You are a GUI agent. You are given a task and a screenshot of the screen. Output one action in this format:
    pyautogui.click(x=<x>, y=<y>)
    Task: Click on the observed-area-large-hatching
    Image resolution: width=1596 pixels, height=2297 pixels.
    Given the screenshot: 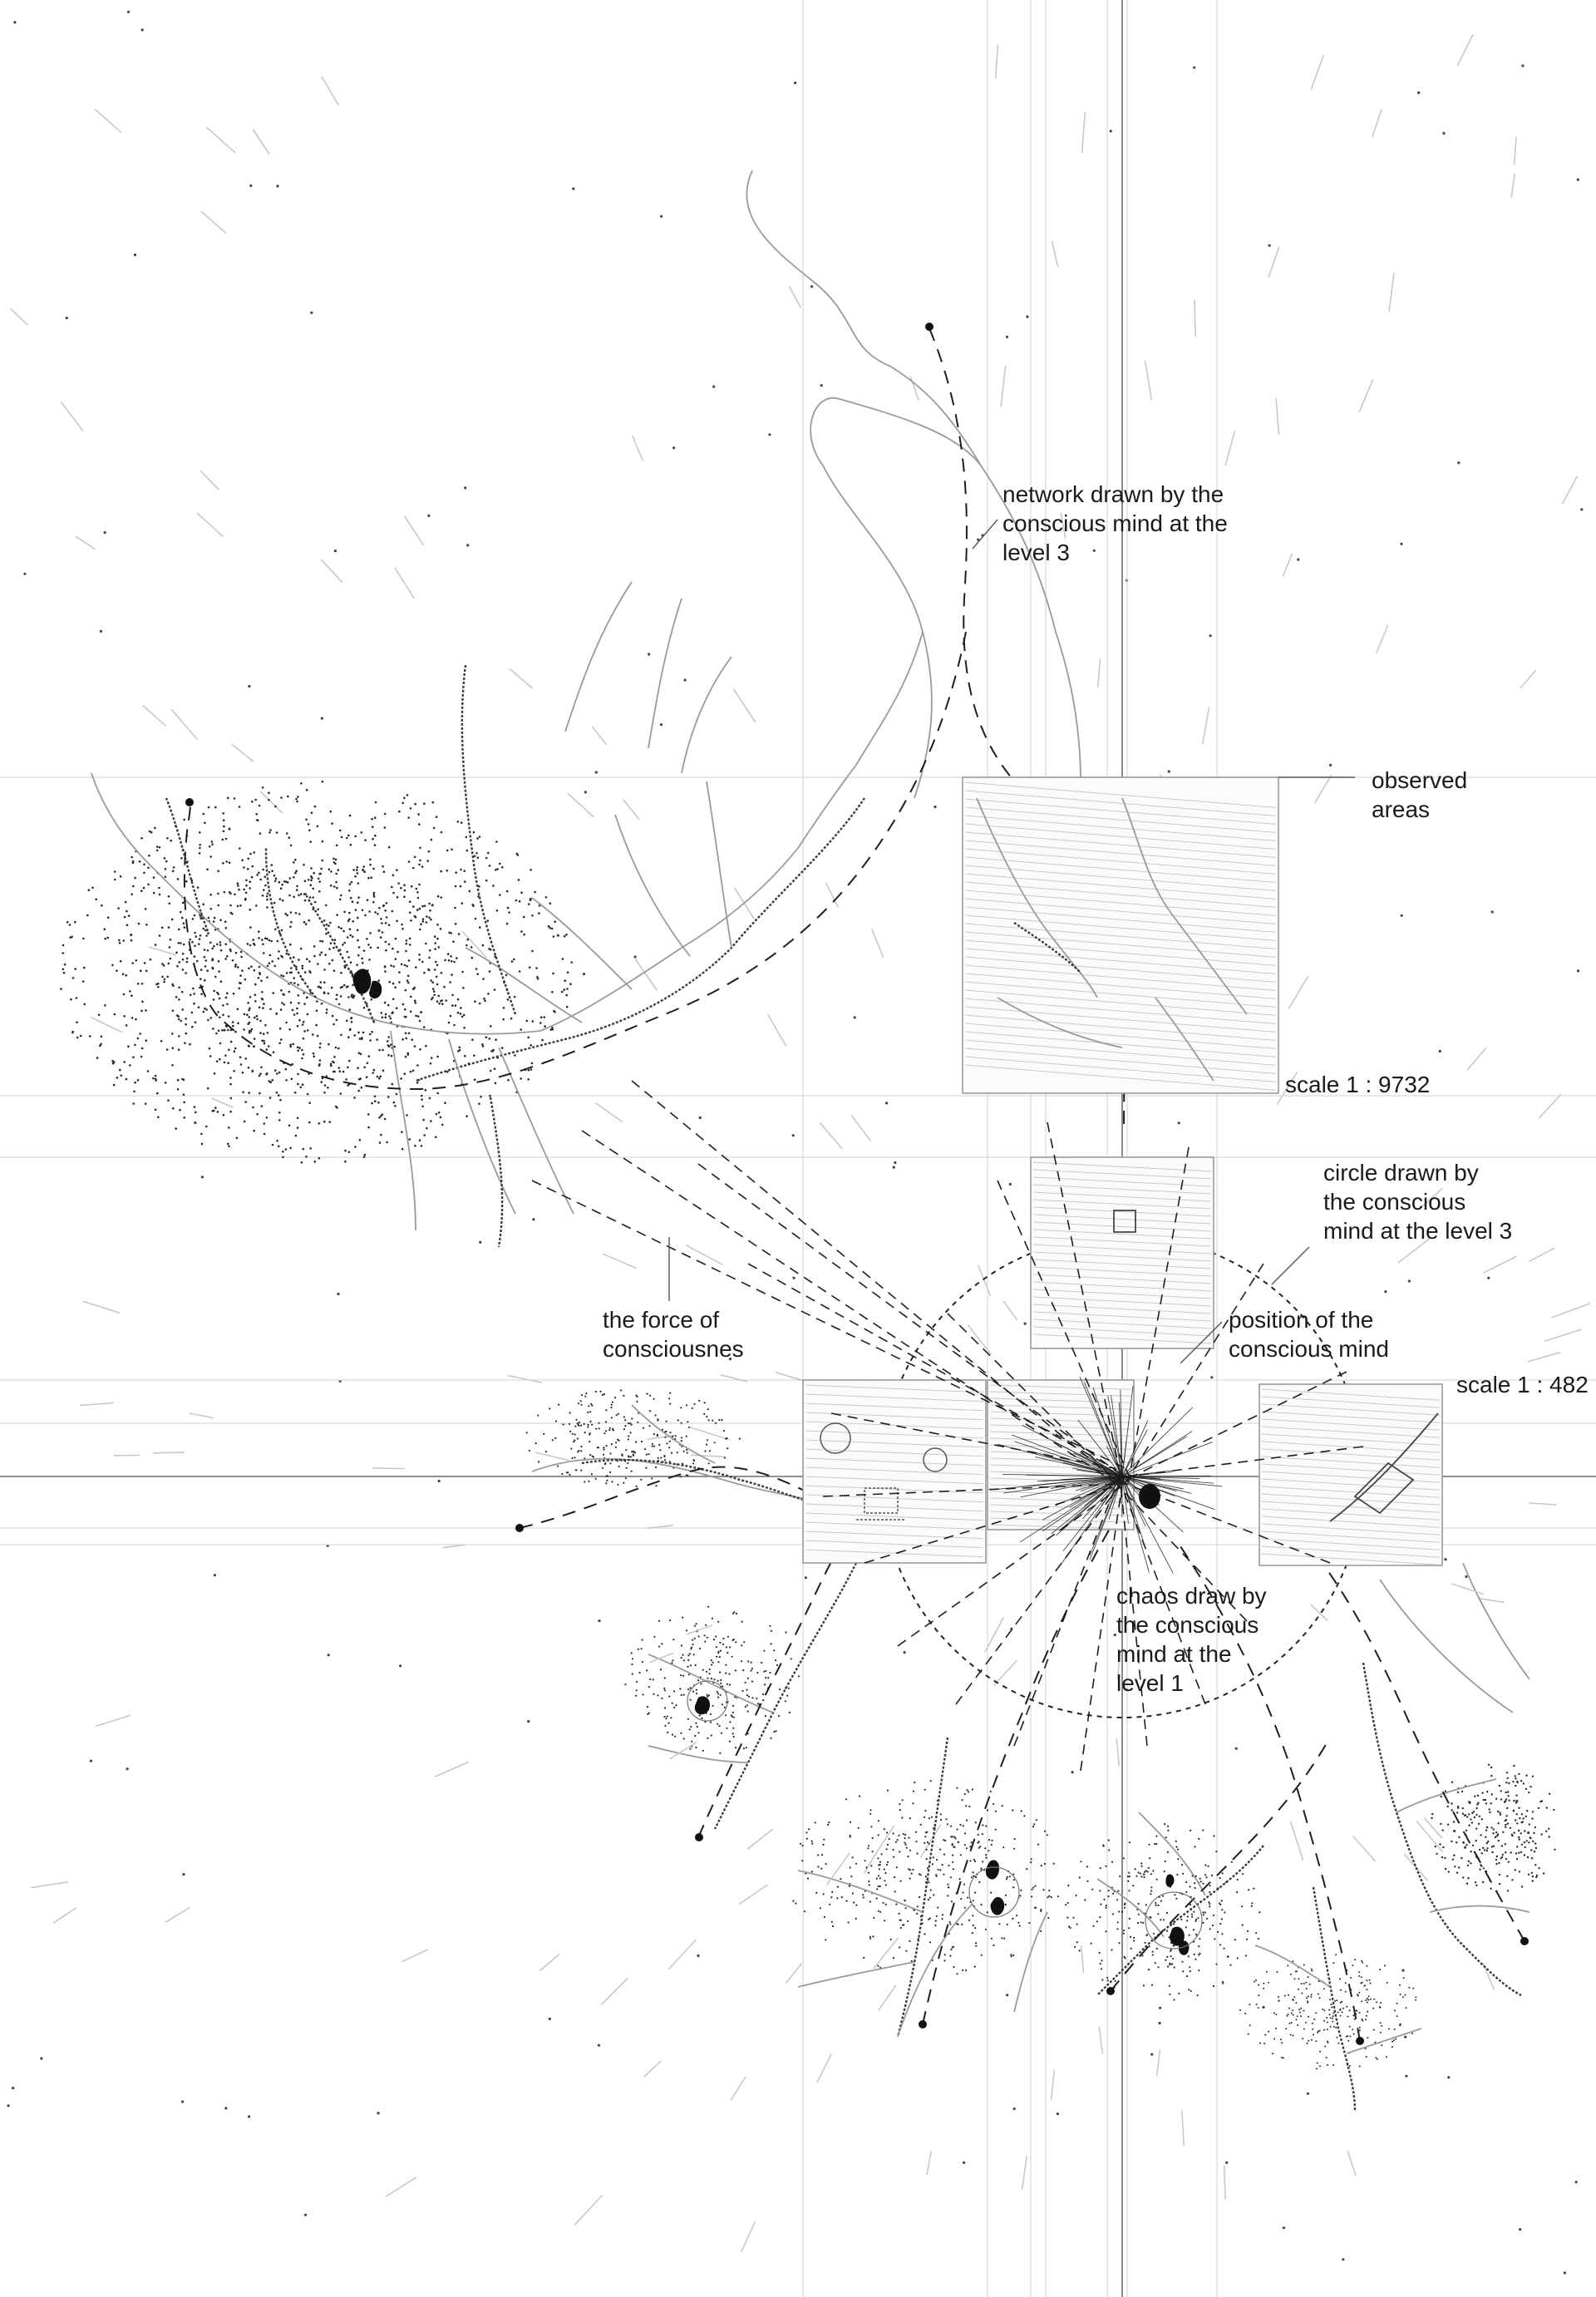 What is the action you would take?
    pyautogui.click(x=1120, y=936)
    